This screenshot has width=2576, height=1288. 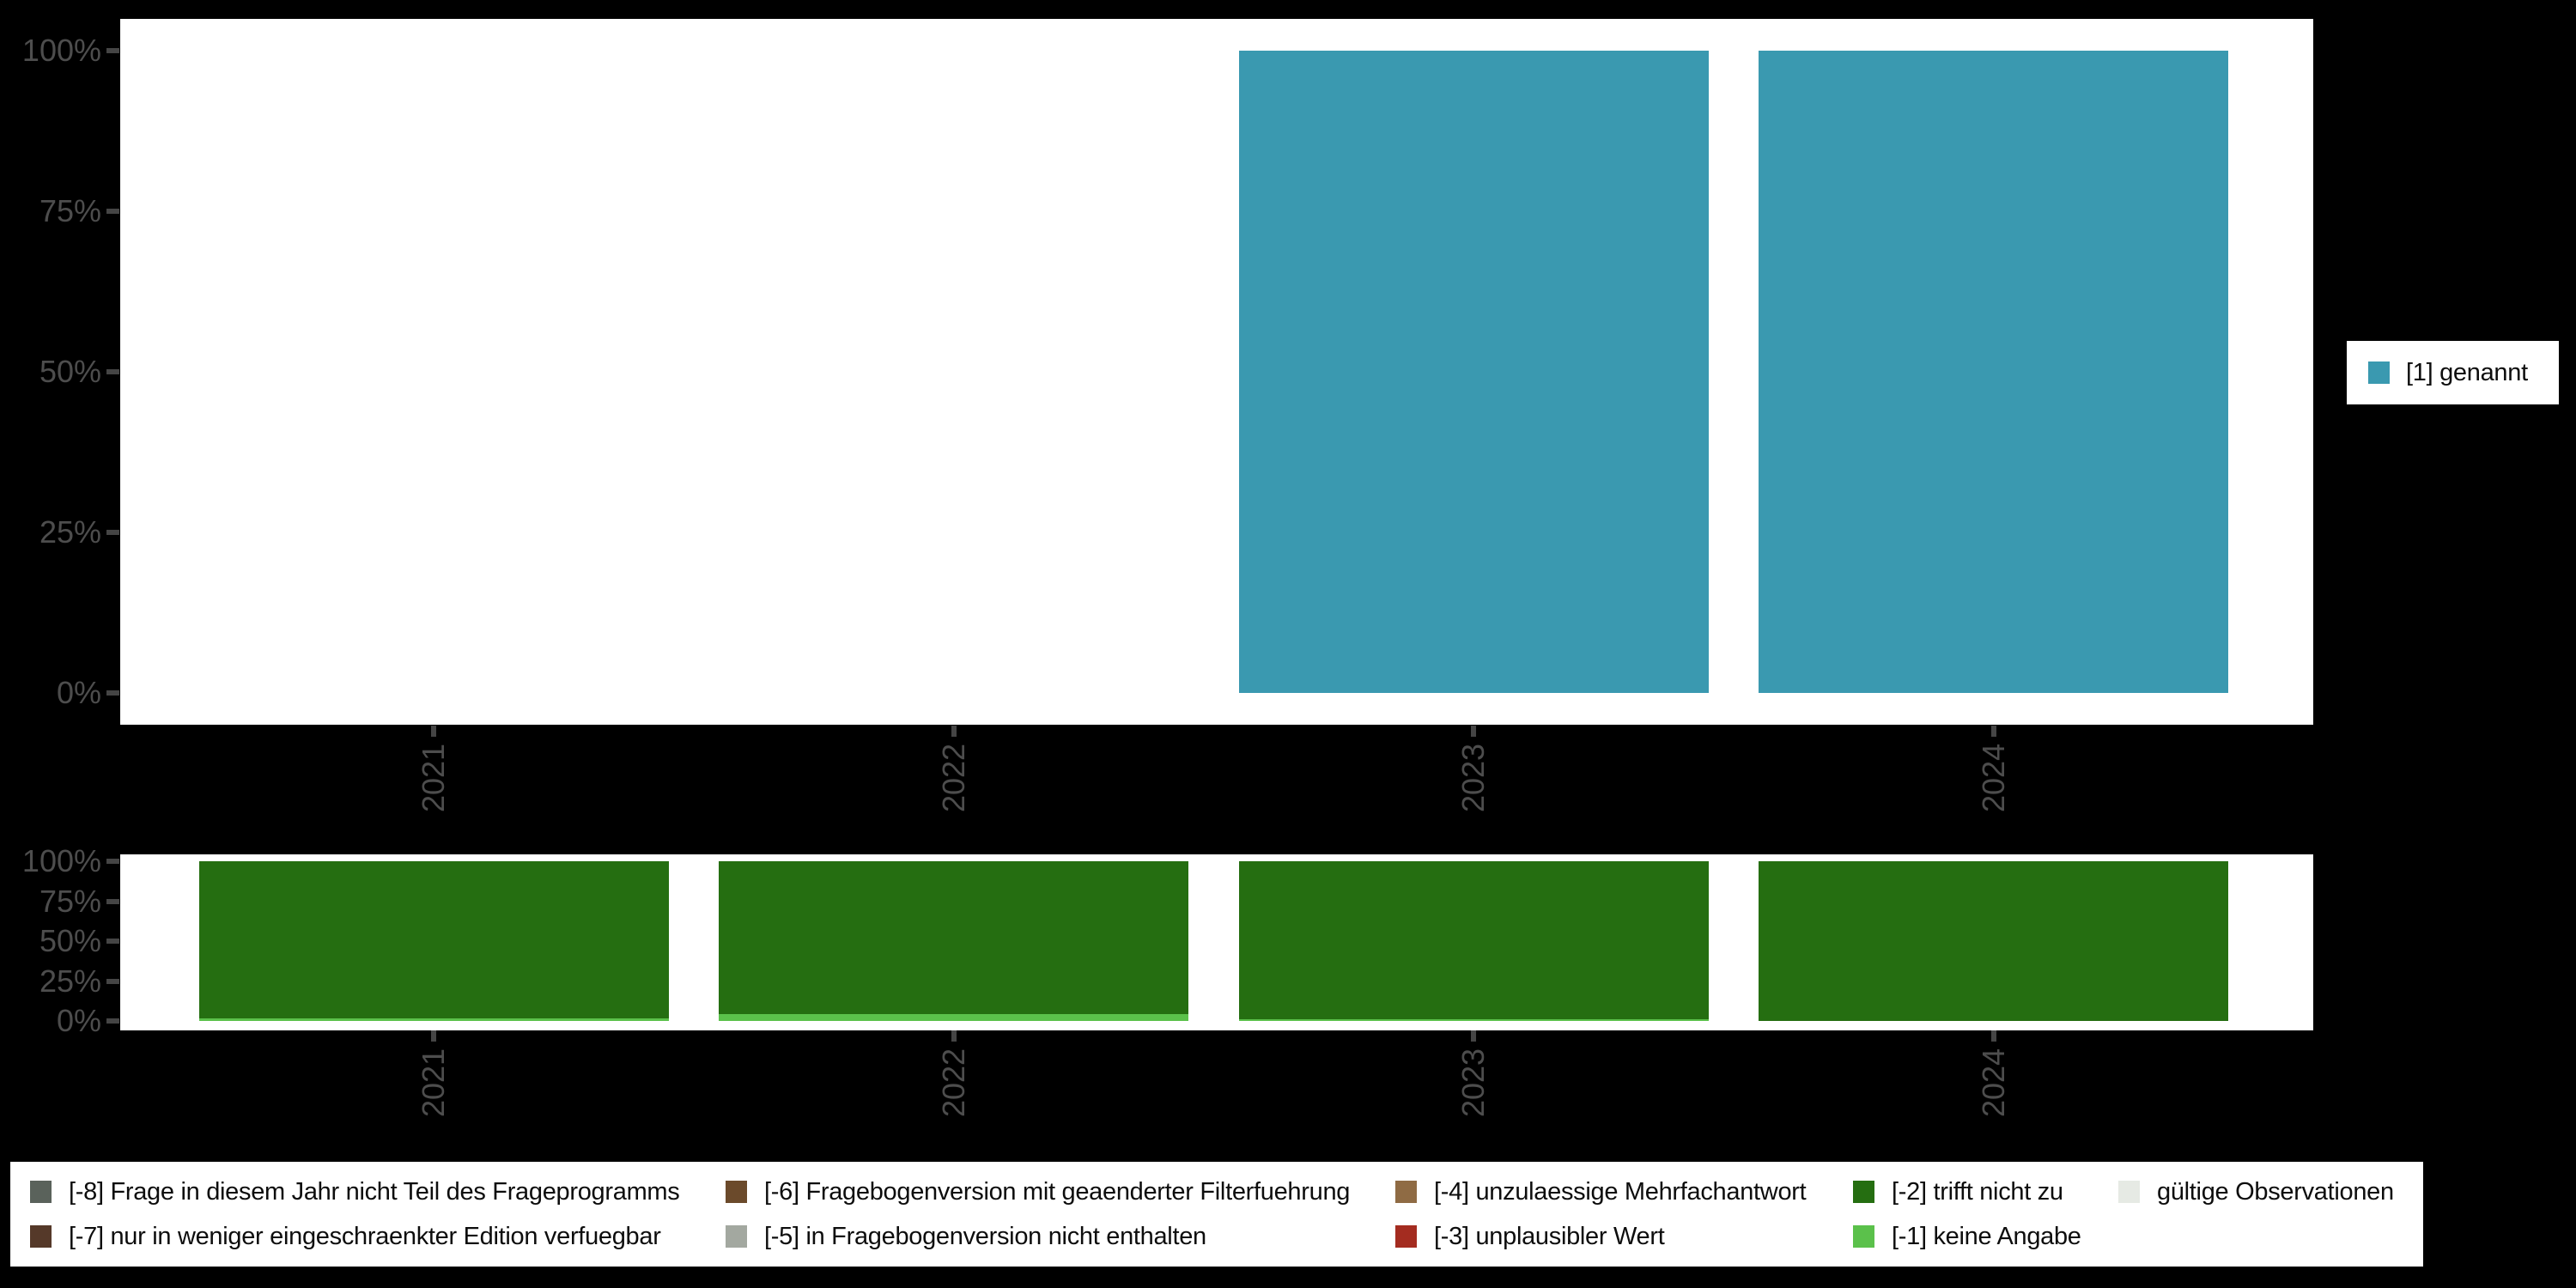 I want to click on bar-2021---2-trifft-nicht-zu, so click(x=433, y=940).